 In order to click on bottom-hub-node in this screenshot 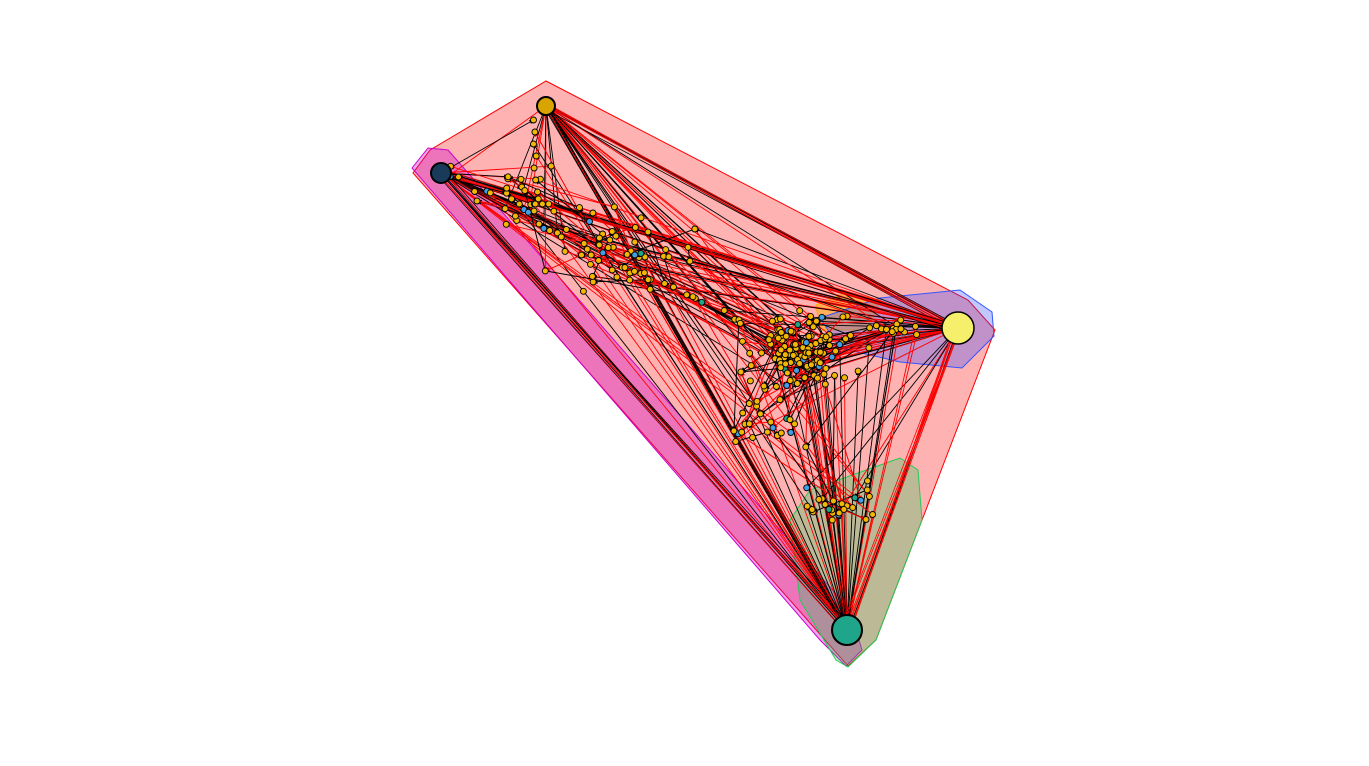, I will do `click(847, 630)`.